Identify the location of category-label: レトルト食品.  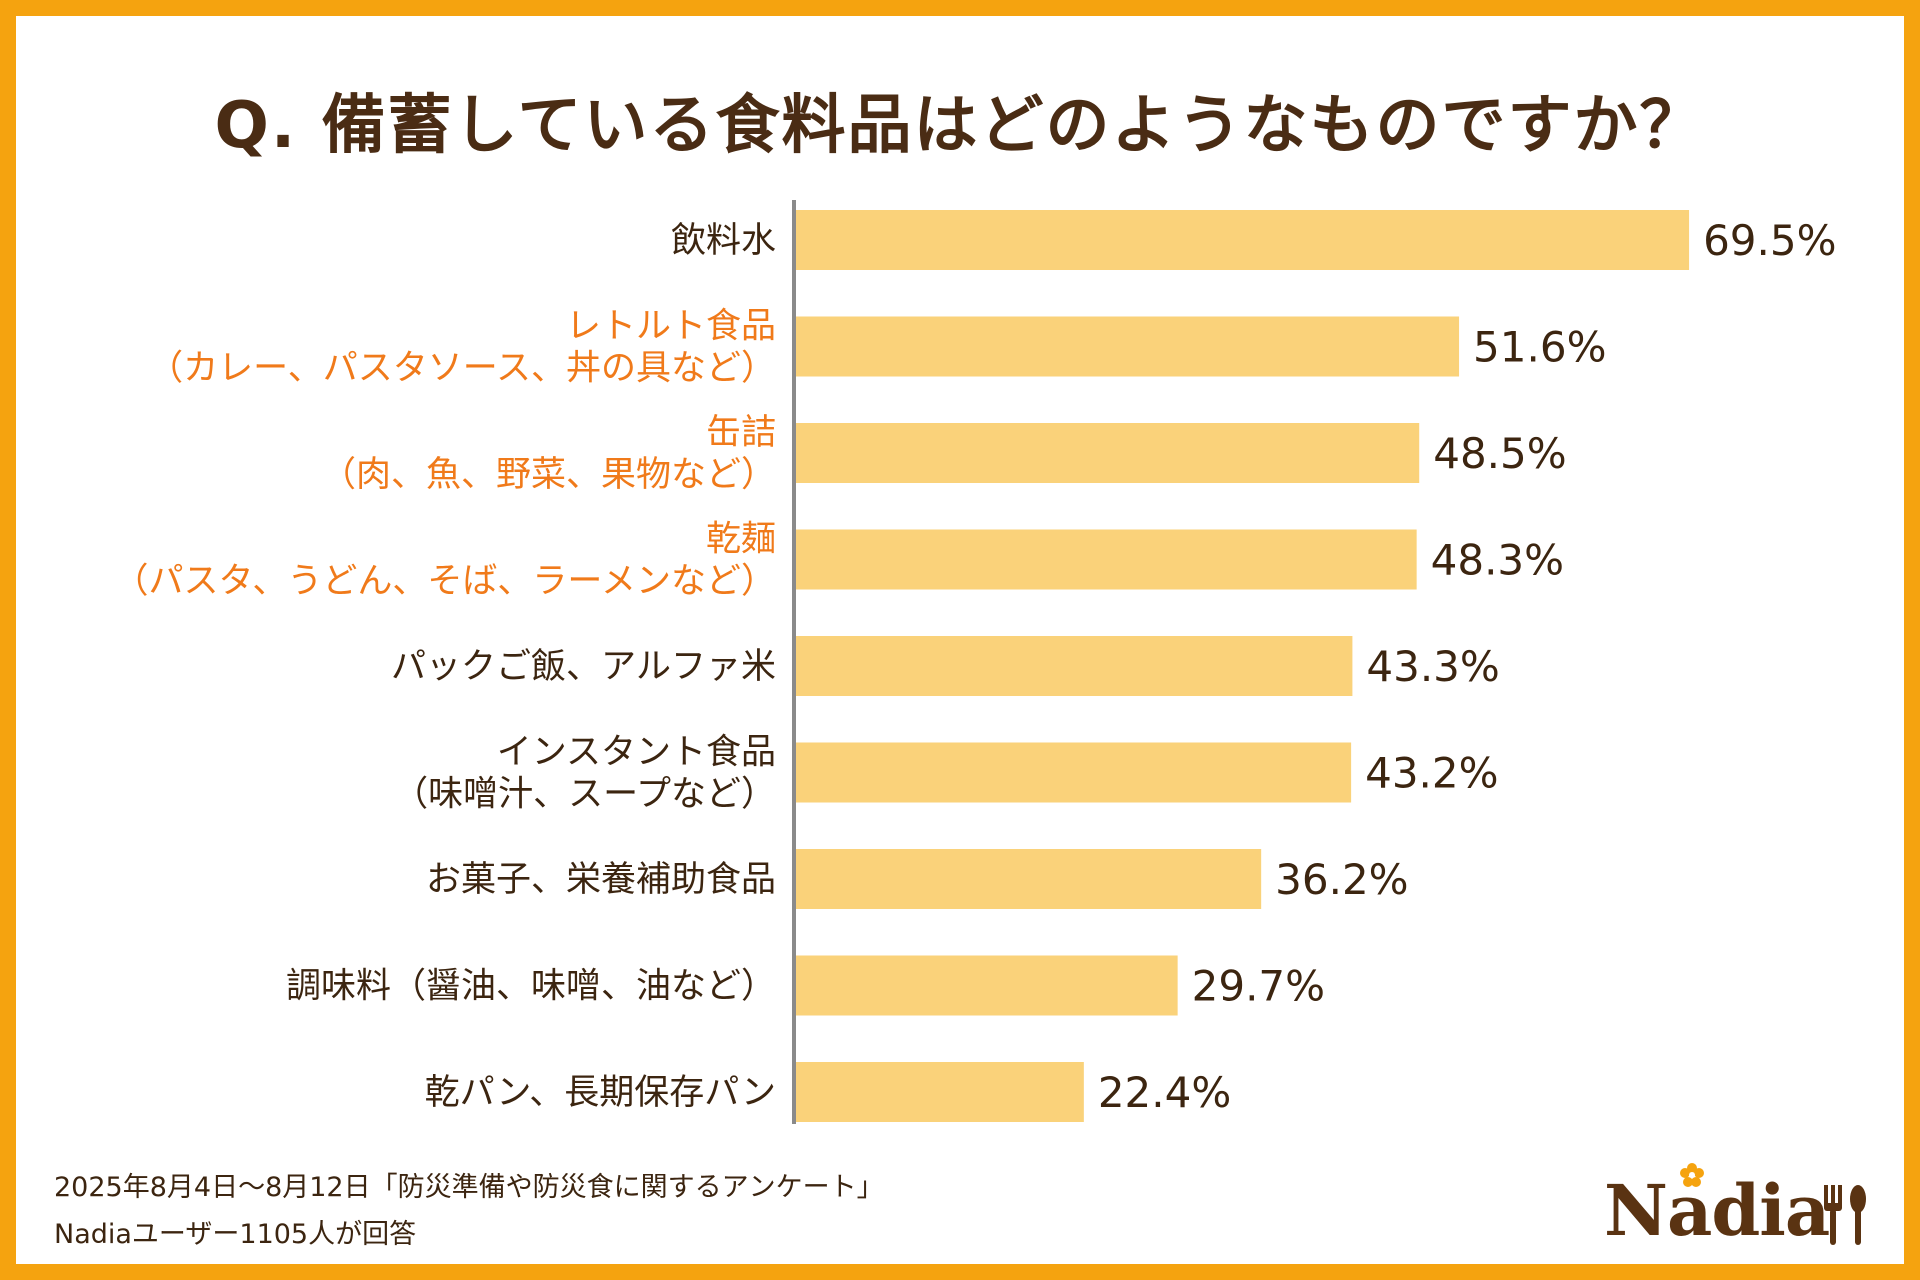
(671, 327).